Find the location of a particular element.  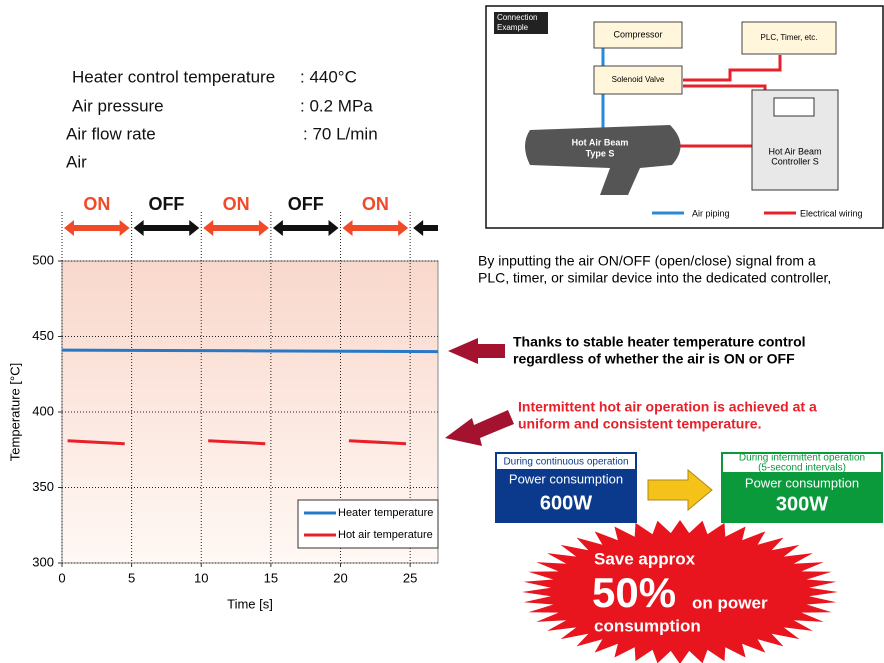

x-tick-label: 15 is located at coordinates (271, 577).